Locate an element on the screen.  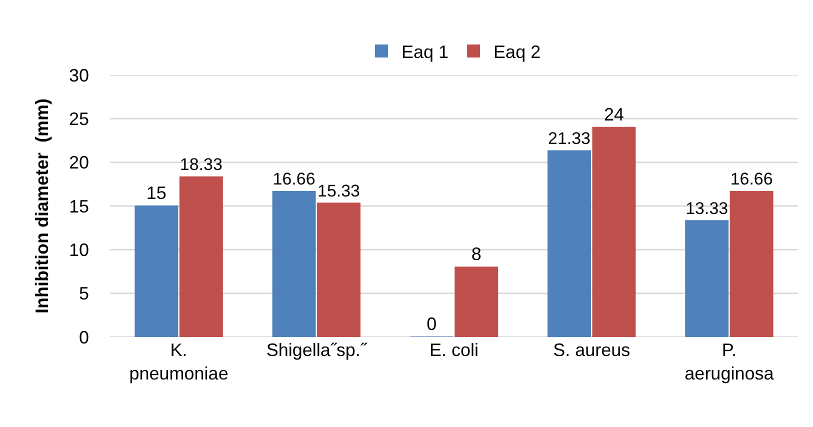
x-tick-label: P. aeruginosa is located at coordinates (729, 362).